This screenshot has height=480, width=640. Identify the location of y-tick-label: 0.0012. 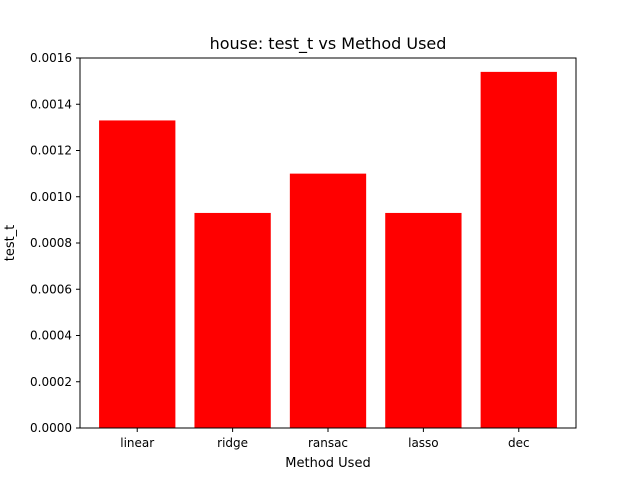
(51, 151).